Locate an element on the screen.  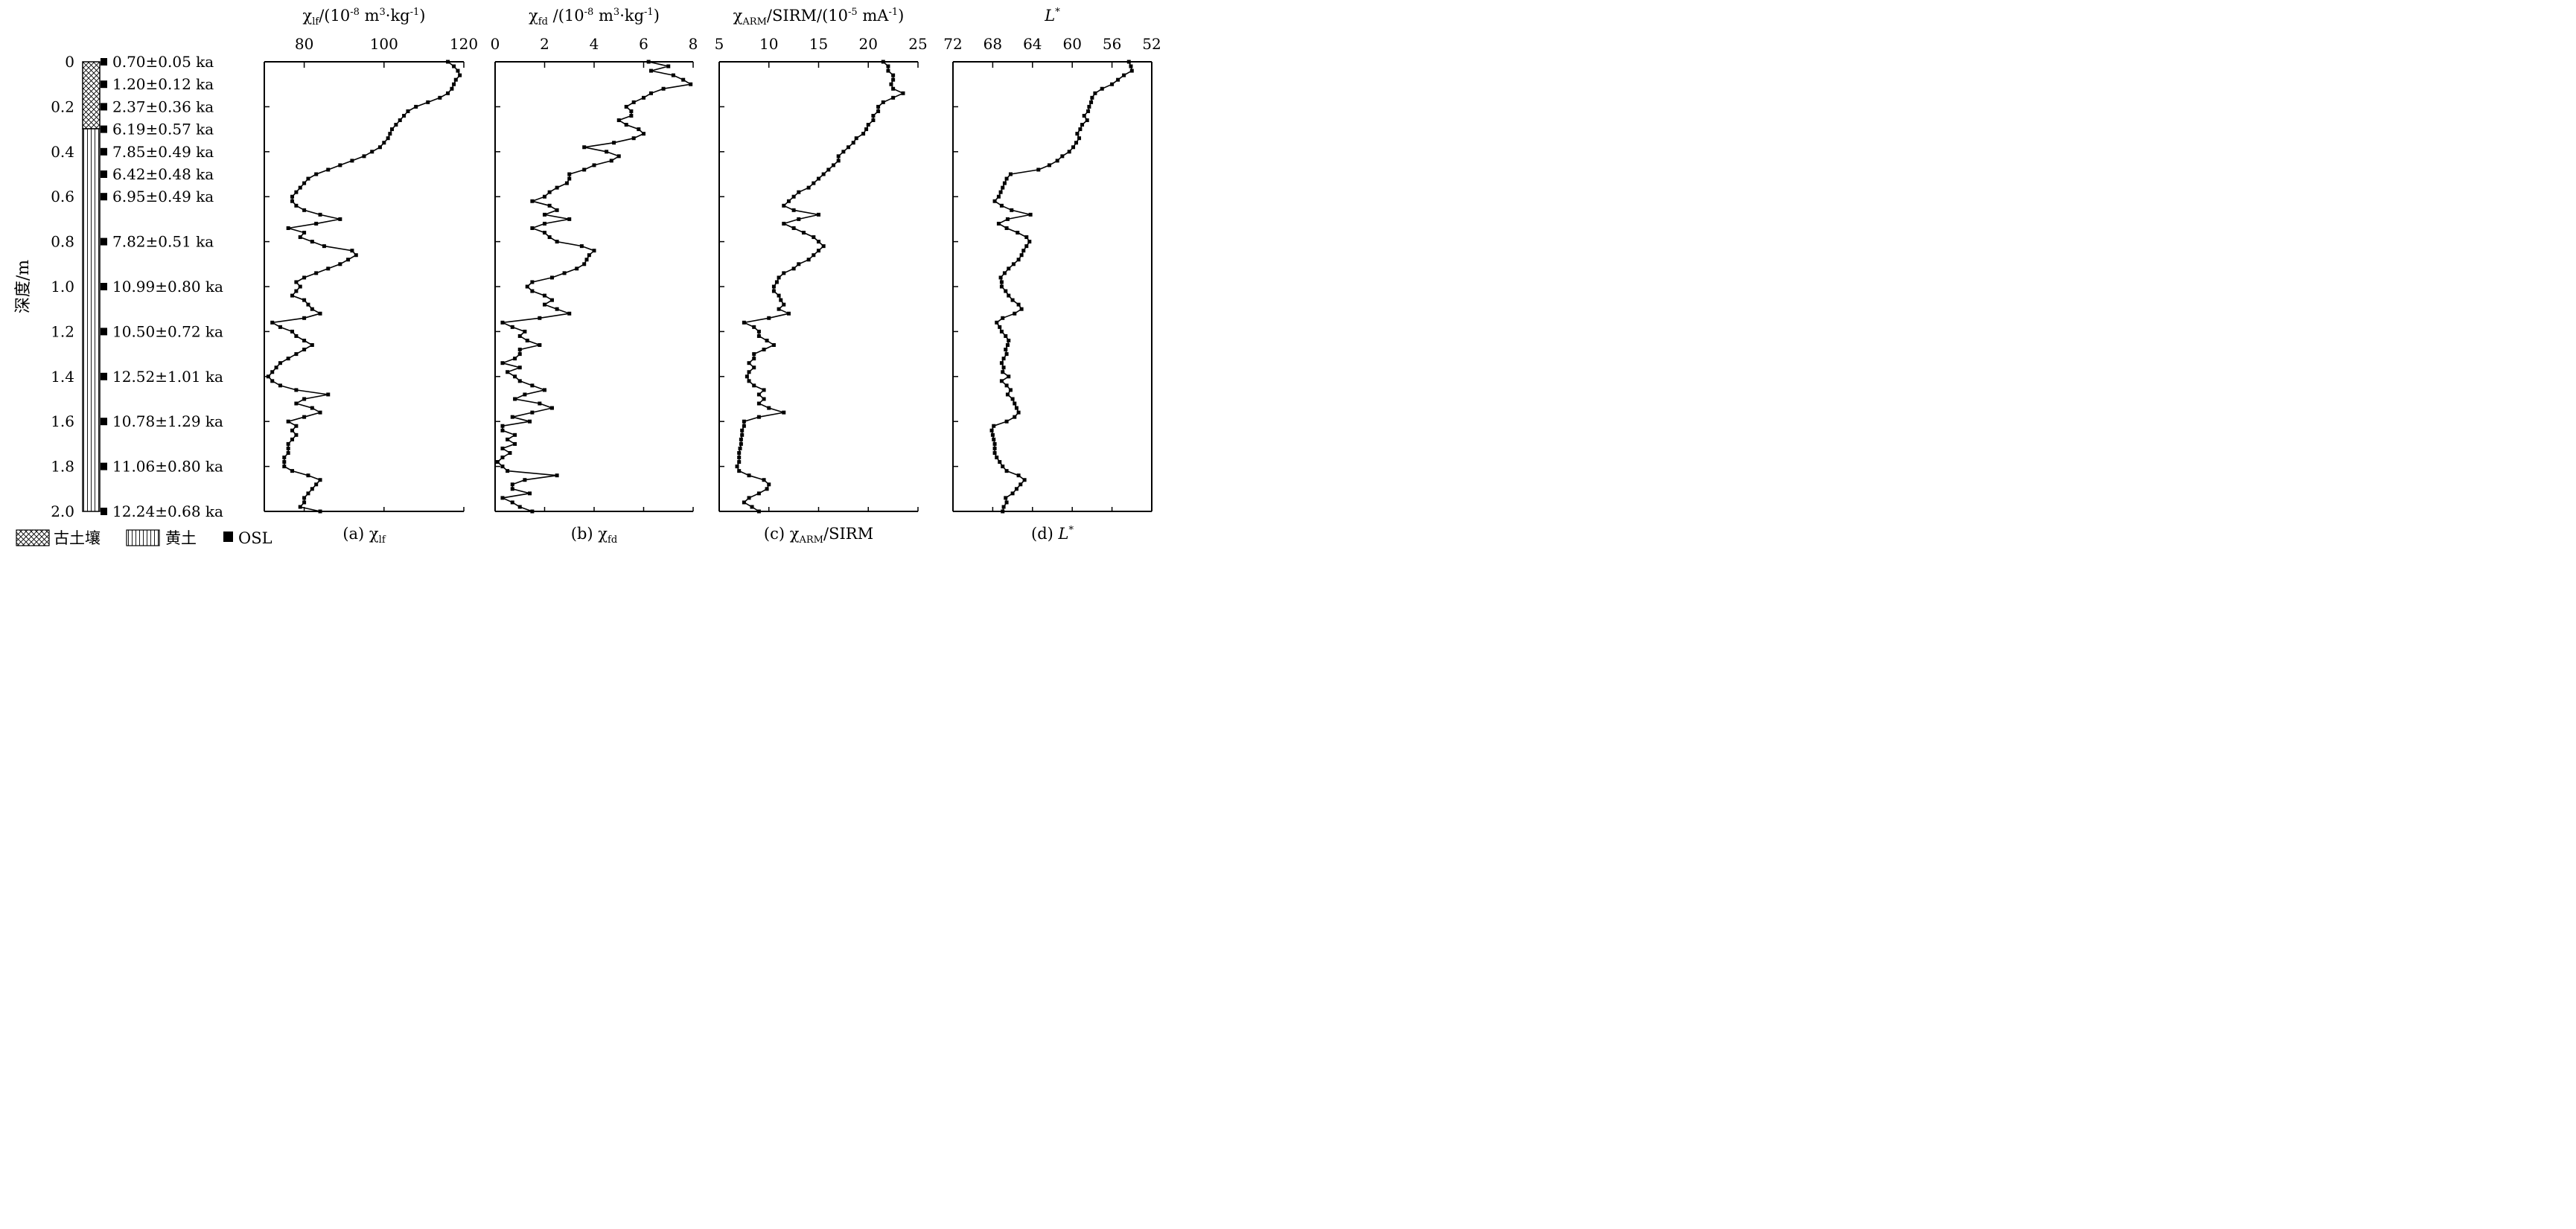
osl-age-label: 10.50±0.72 ka is located at coordinates (167, 331).